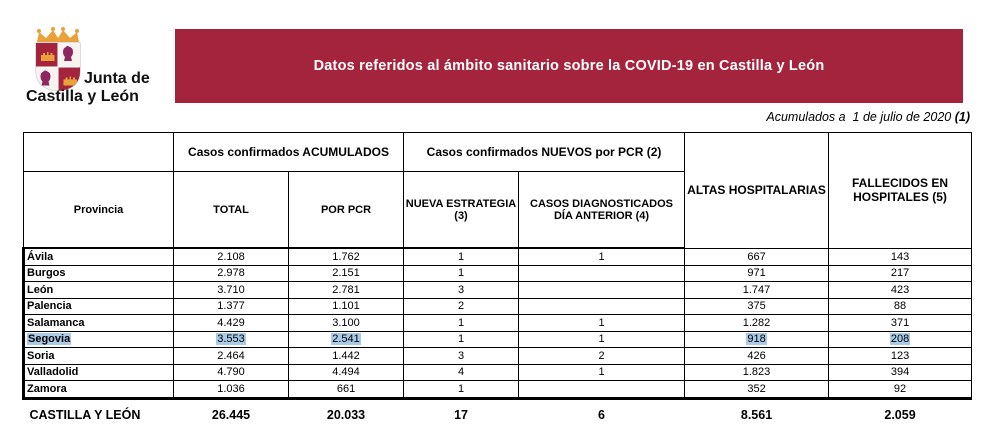  Describe the element at coordinates (288, 152) in the screenshot. I see `group-header-acumulados: Casos confirmados ACUMULADOS` at that location.